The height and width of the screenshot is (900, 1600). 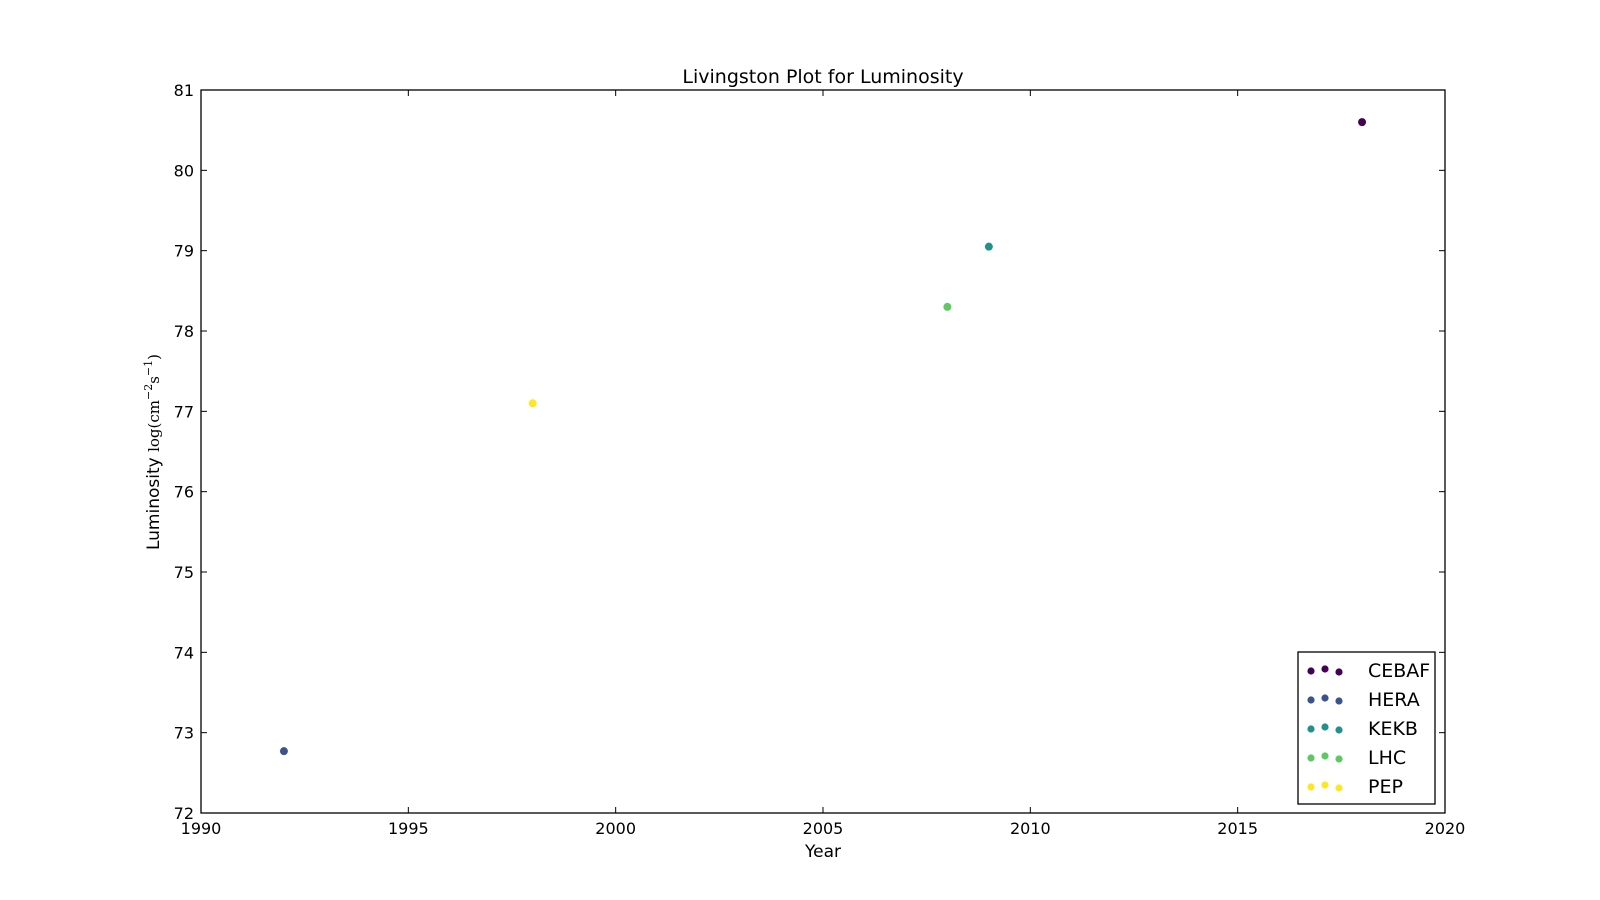 What do you see at coordinates (184, 251) in the screenshot?
I see `y-tick-label: 79` at bounding box center [184, 251].